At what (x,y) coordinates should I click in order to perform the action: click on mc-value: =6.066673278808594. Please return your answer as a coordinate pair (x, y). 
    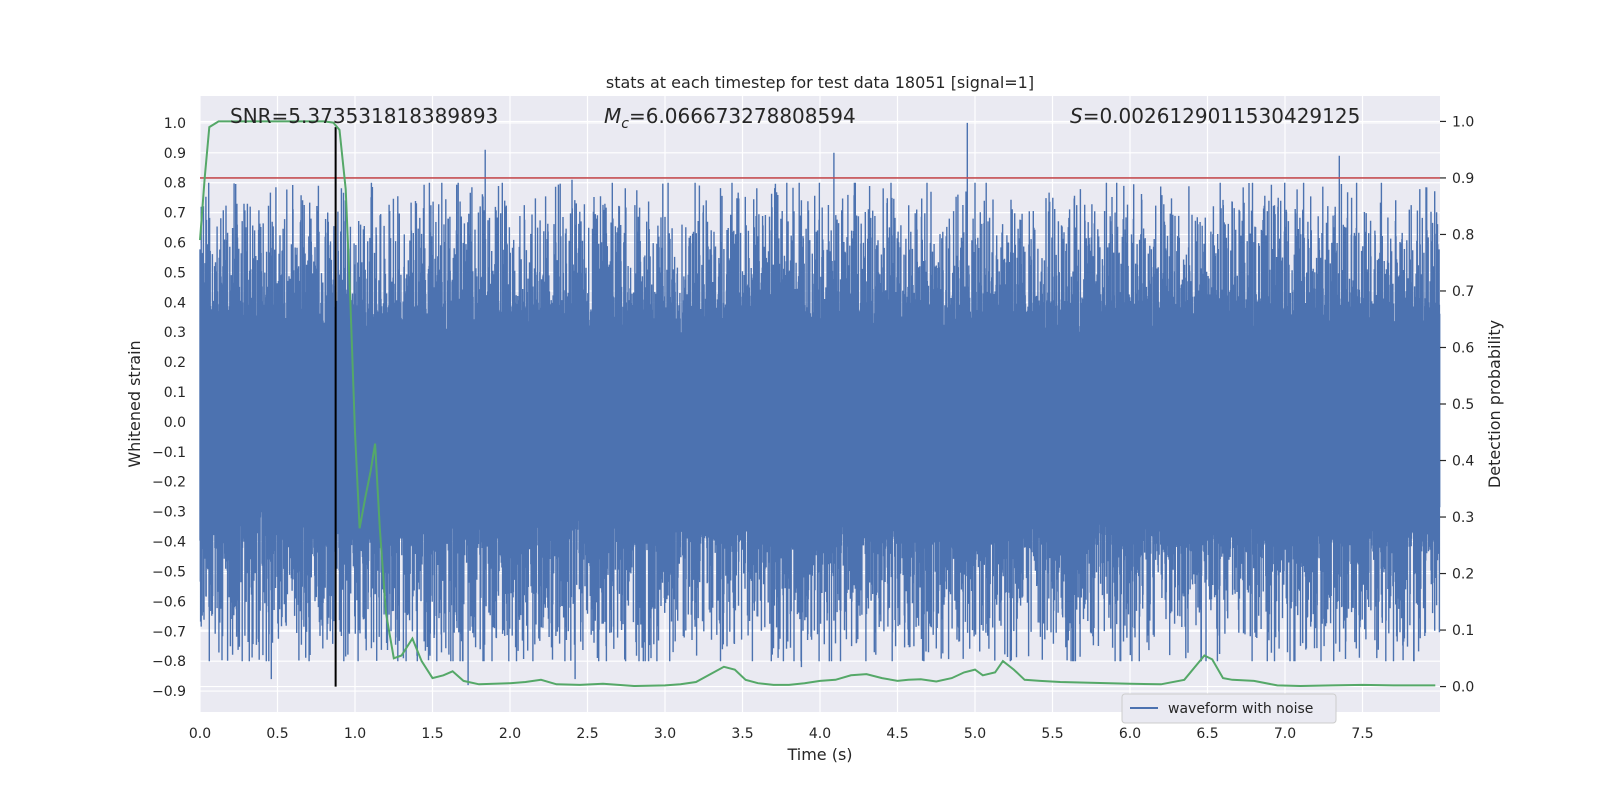
    Looking at the image, I should click on (742, 116).